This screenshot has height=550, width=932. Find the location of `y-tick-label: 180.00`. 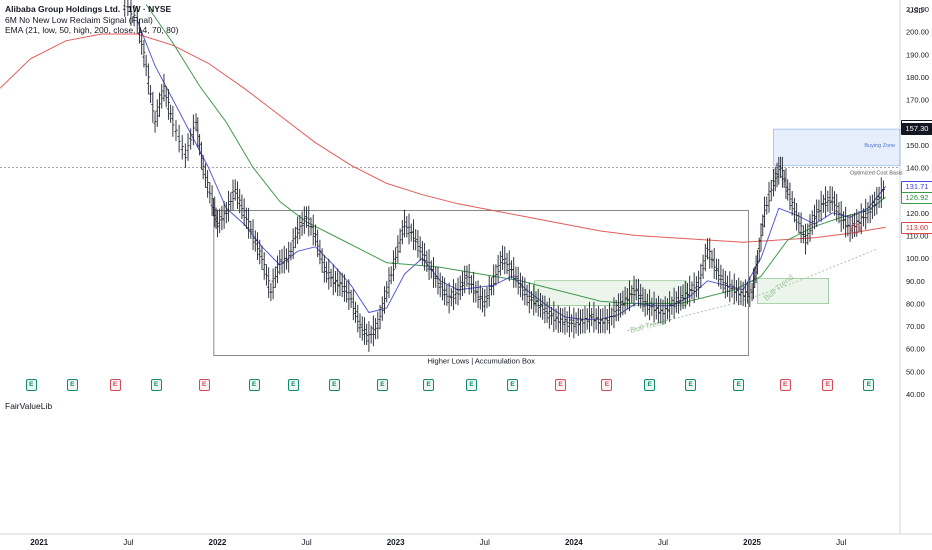

y-tick-label: 180.00 is located at coordinates (917, 77).